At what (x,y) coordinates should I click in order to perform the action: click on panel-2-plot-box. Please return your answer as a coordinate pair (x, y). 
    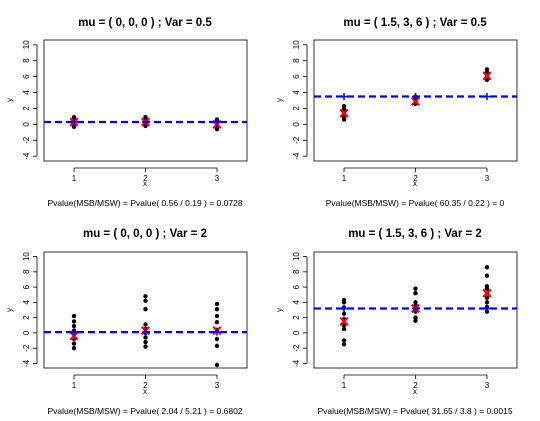
    Looking at the image, I should click on (415, 100).